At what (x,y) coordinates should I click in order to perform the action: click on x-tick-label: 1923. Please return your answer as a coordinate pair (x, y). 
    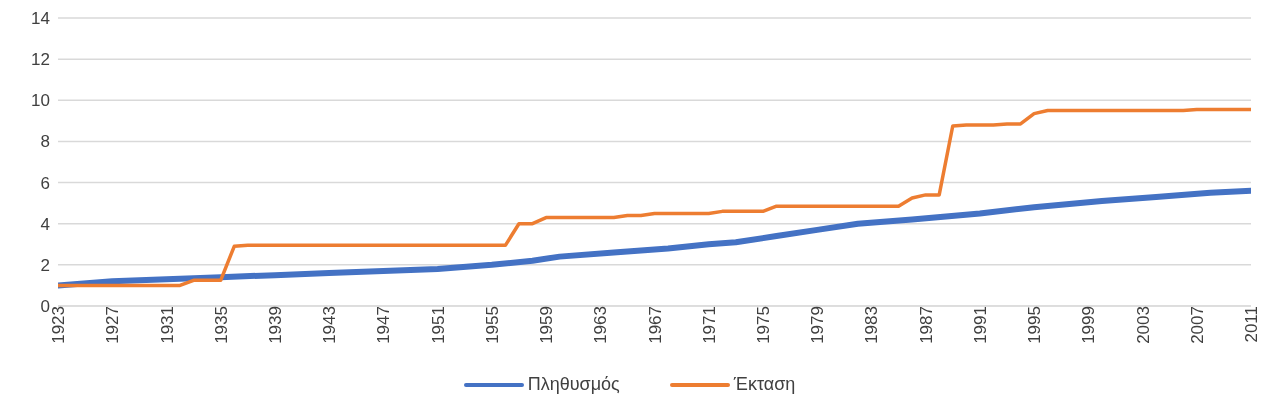
    Looking at the image, I should click on (59, 325).